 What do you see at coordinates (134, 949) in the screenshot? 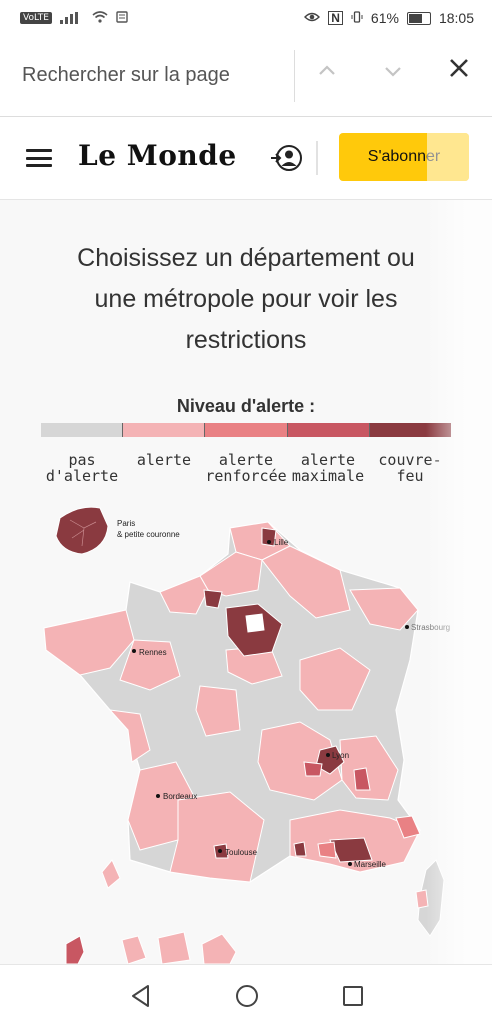
I see `region-martinique` at bounding box center [134, 949].